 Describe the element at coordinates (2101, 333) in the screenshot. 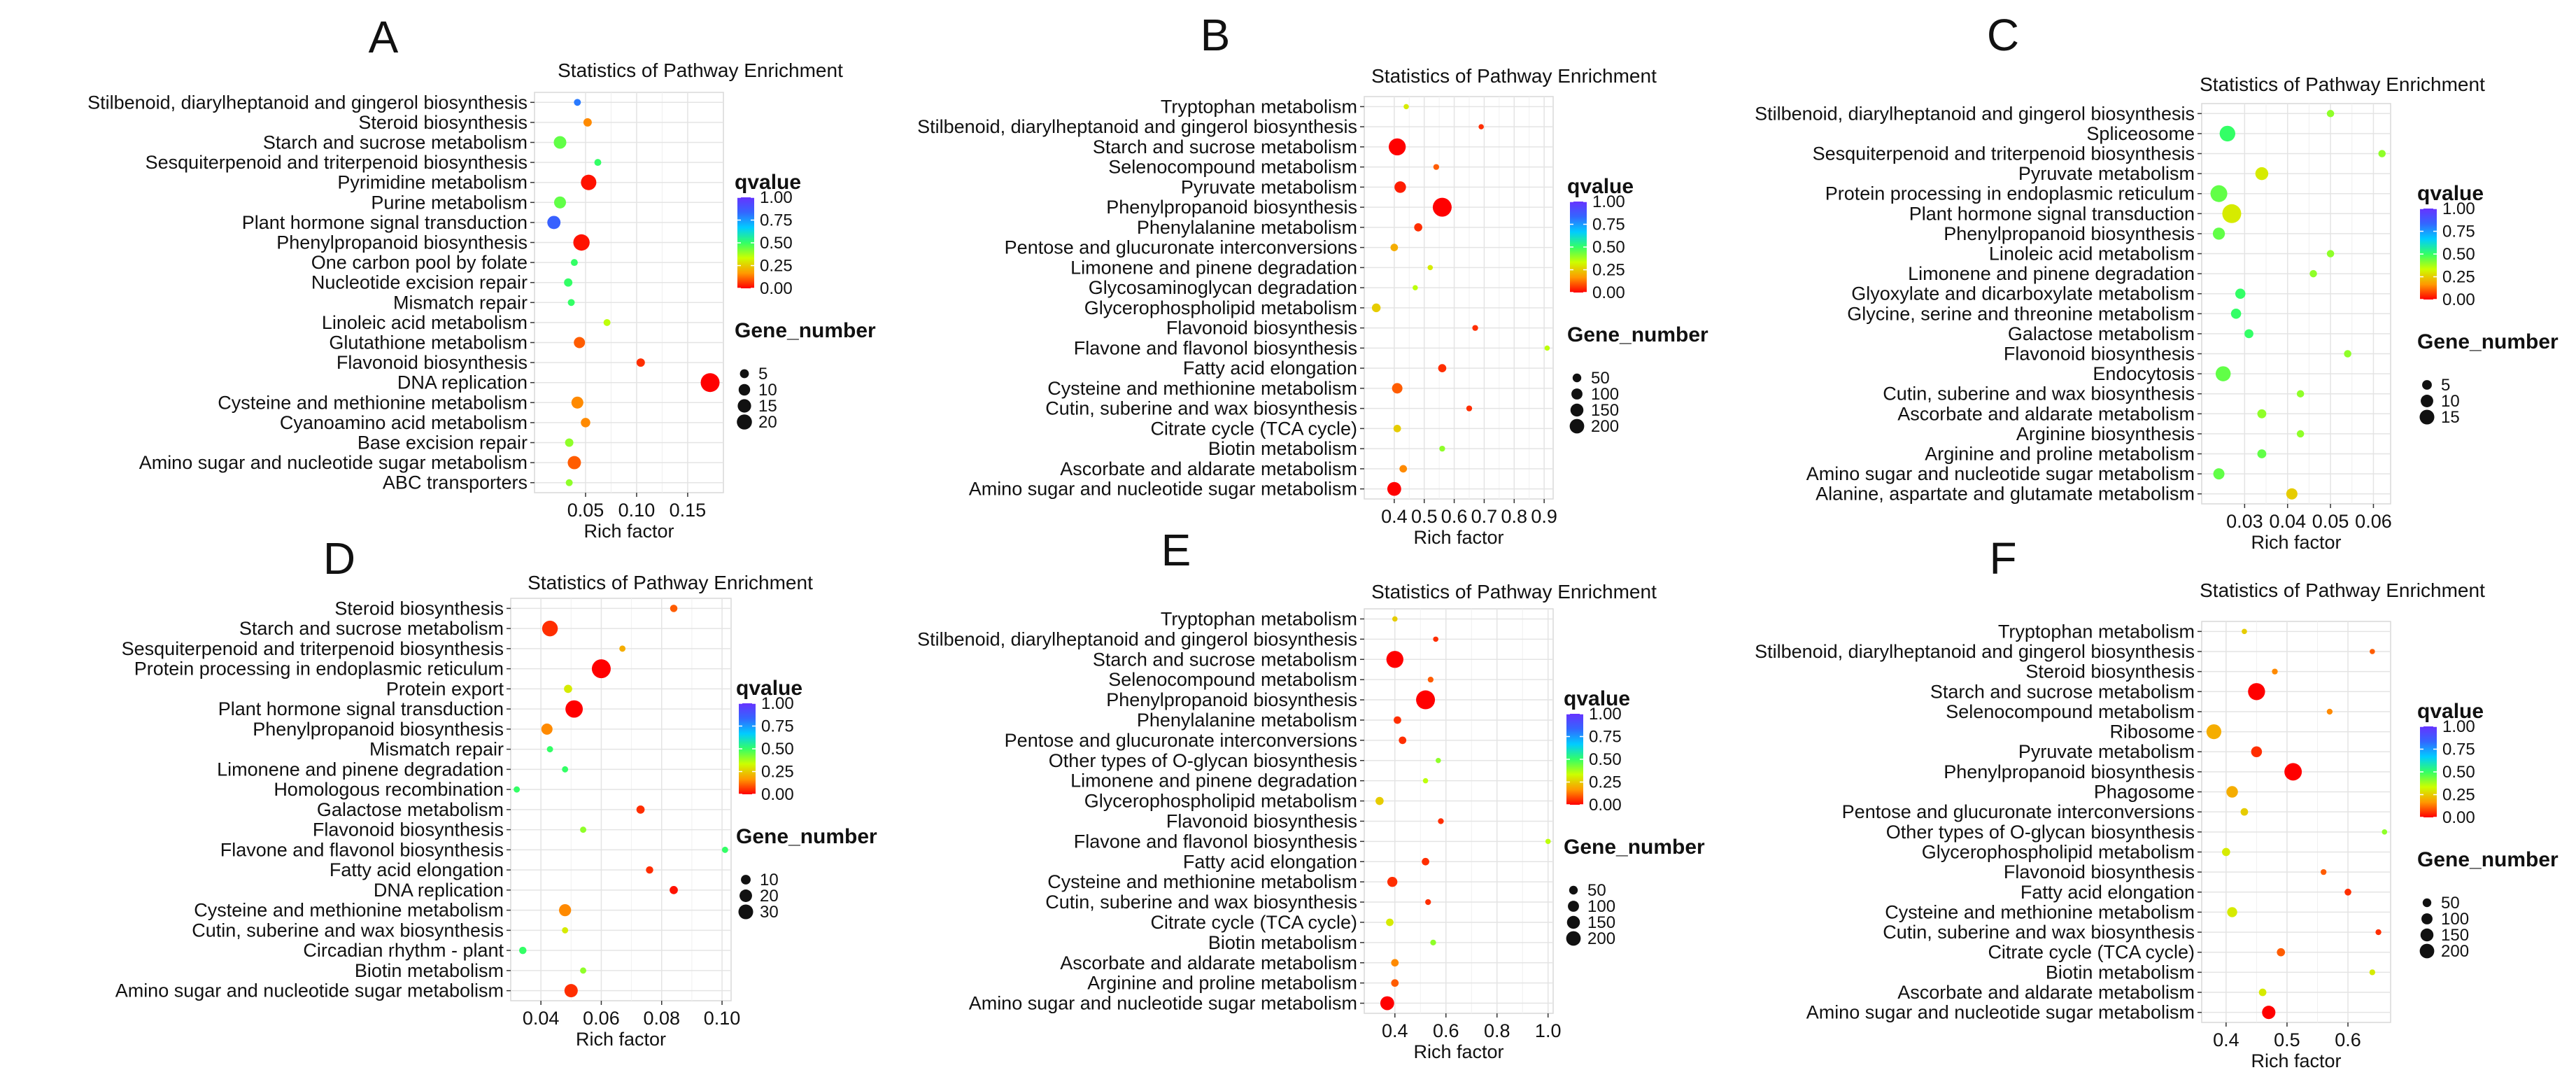

I see `y-tick-label: Galactose metabolism` at that location.